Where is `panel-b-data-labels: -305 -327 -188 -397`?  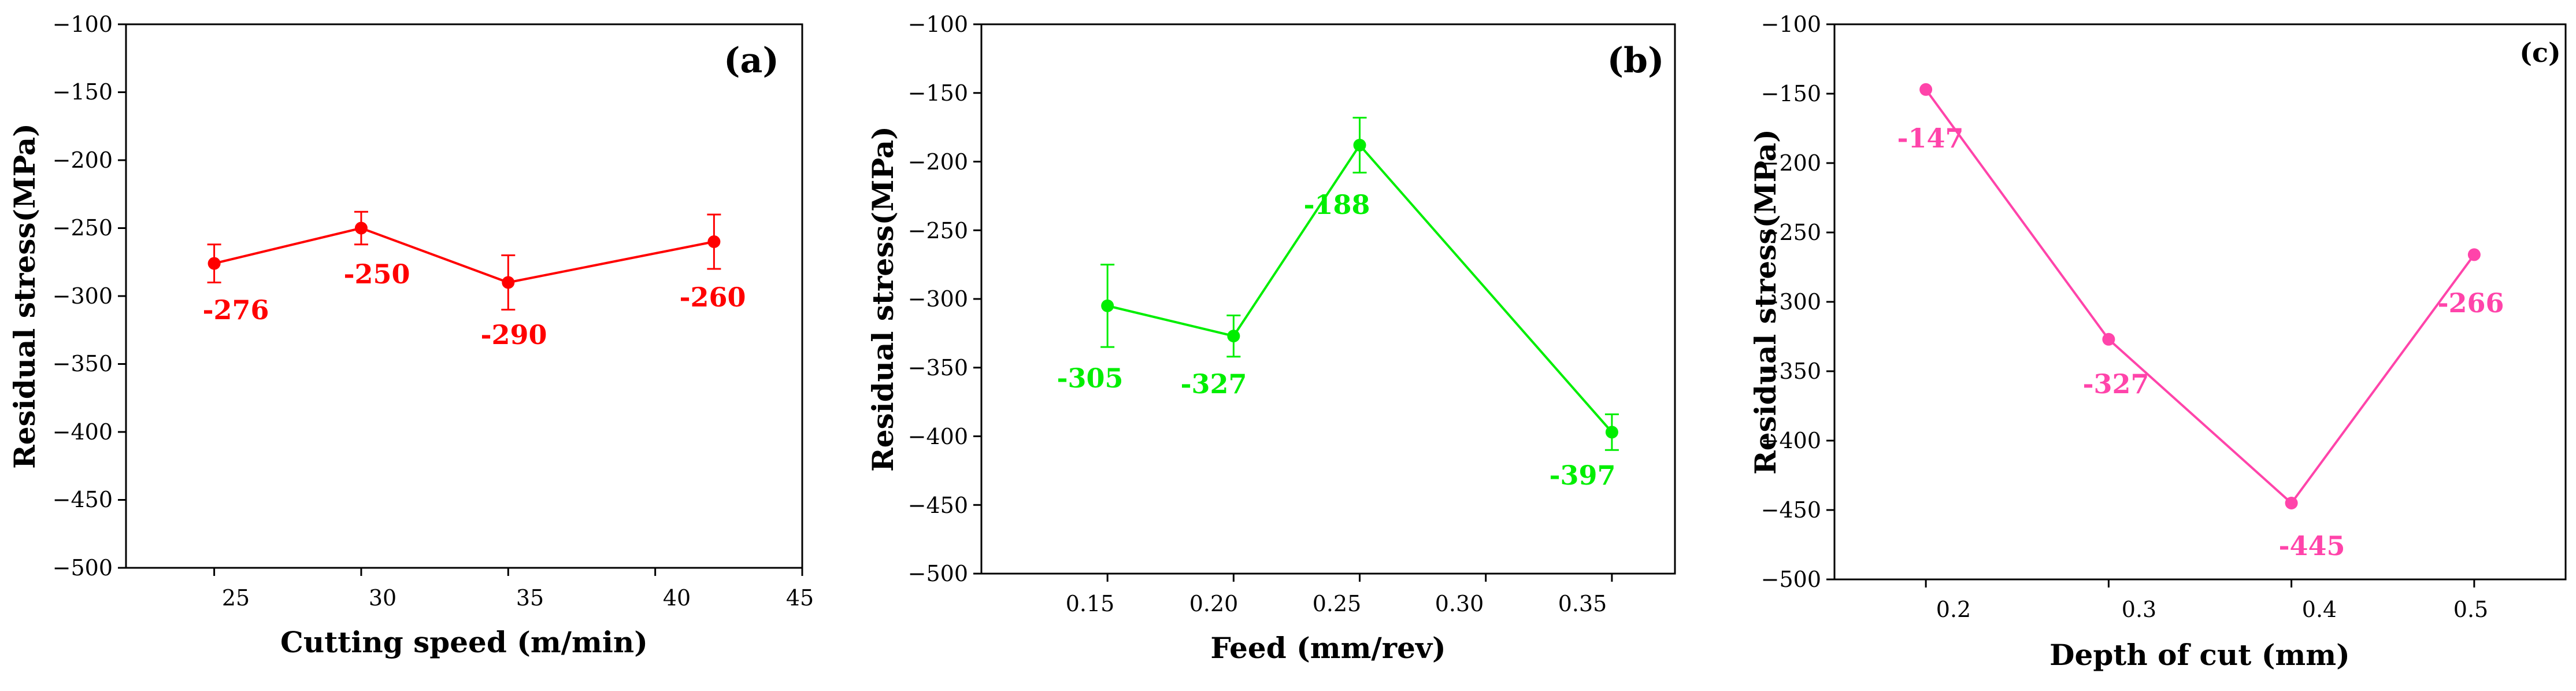
panel-b-data-labels: -305 -327 -188 -397 is located at coordinates (1336, 340).